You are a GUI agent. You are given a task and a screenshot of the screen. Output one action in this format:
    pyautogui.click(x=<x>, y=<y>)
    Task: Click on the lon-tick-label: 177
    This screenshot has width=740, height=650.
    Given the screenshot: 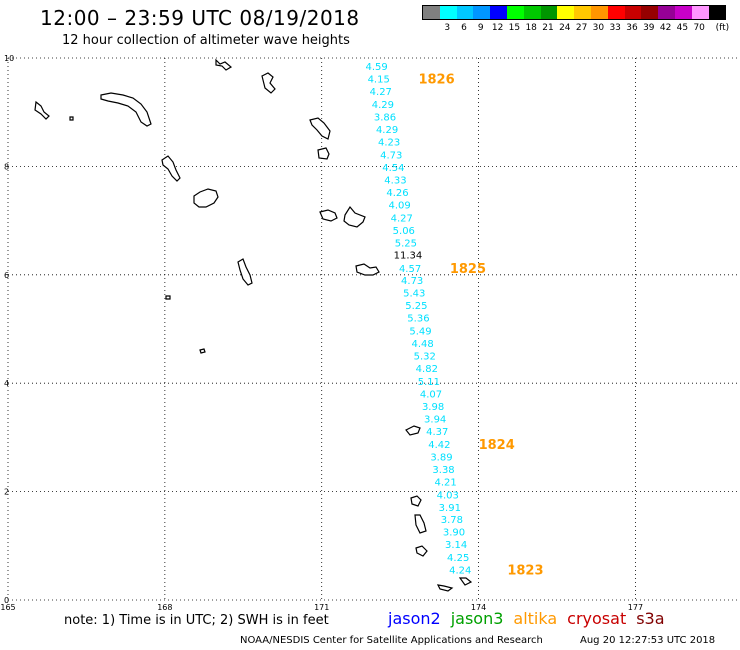 What is the action you would take?
    pyautogui.click(x=635, y=607)
    